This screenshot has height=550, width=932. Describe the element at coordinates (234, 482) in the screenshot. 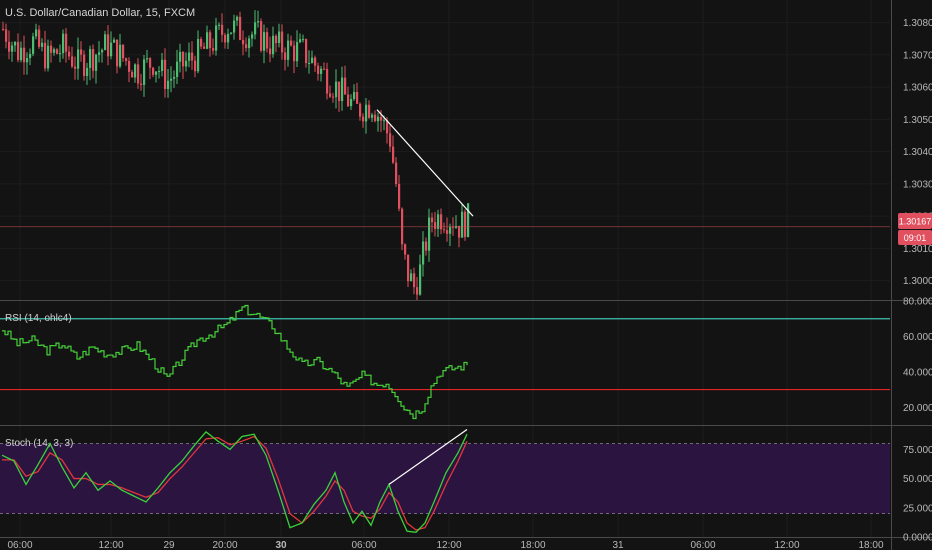

I see `stoch-k-line` at that location.